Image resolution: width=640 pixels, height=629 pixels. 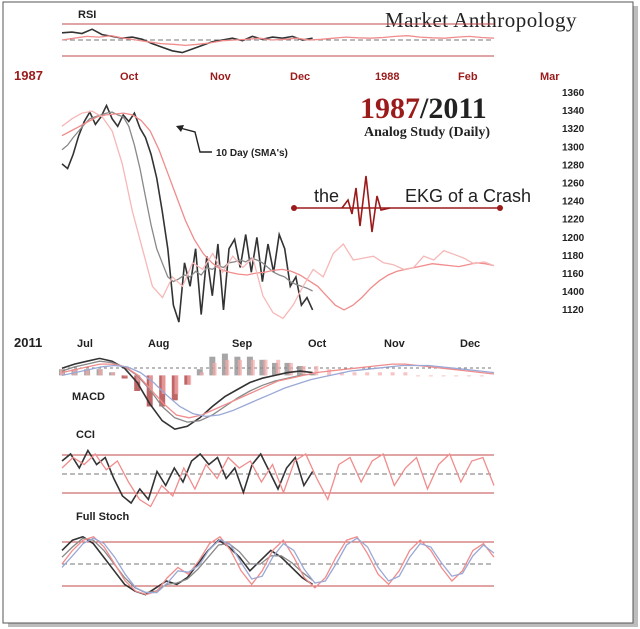 I want to click on ekg-left-text: the, so click(x=326, y=196).